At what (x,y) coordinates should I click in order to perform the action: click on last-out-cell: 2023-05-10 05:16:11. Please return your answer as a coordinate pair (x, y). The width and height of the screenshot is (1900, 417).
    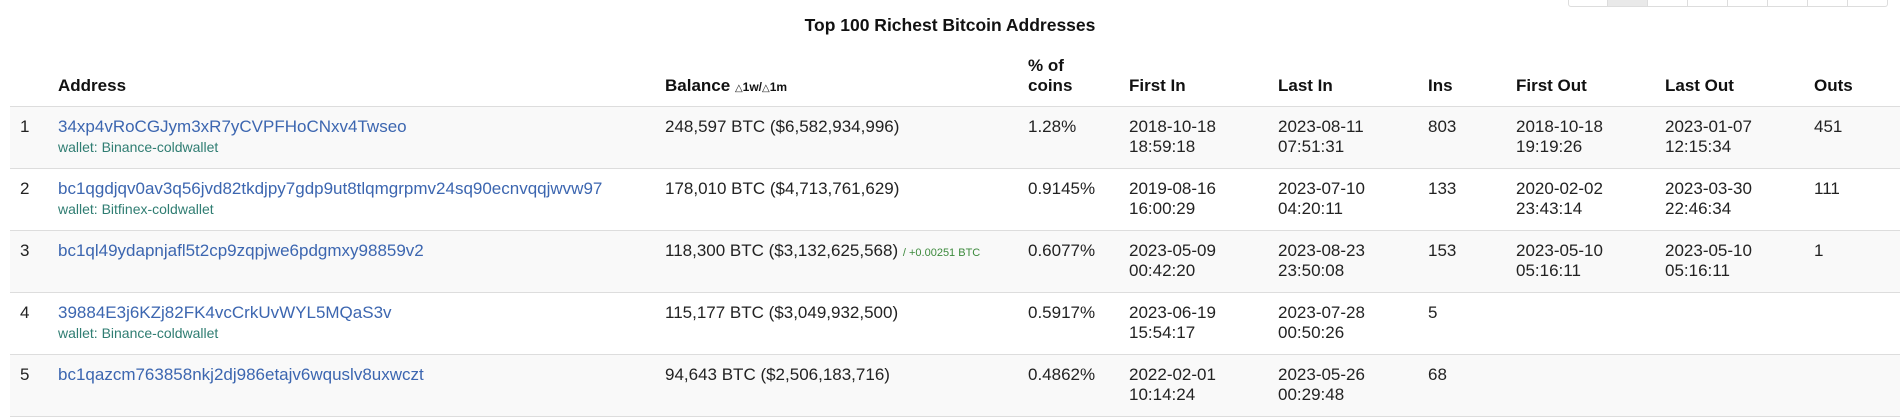
    Looking at the image, I should click on (1739, 261).